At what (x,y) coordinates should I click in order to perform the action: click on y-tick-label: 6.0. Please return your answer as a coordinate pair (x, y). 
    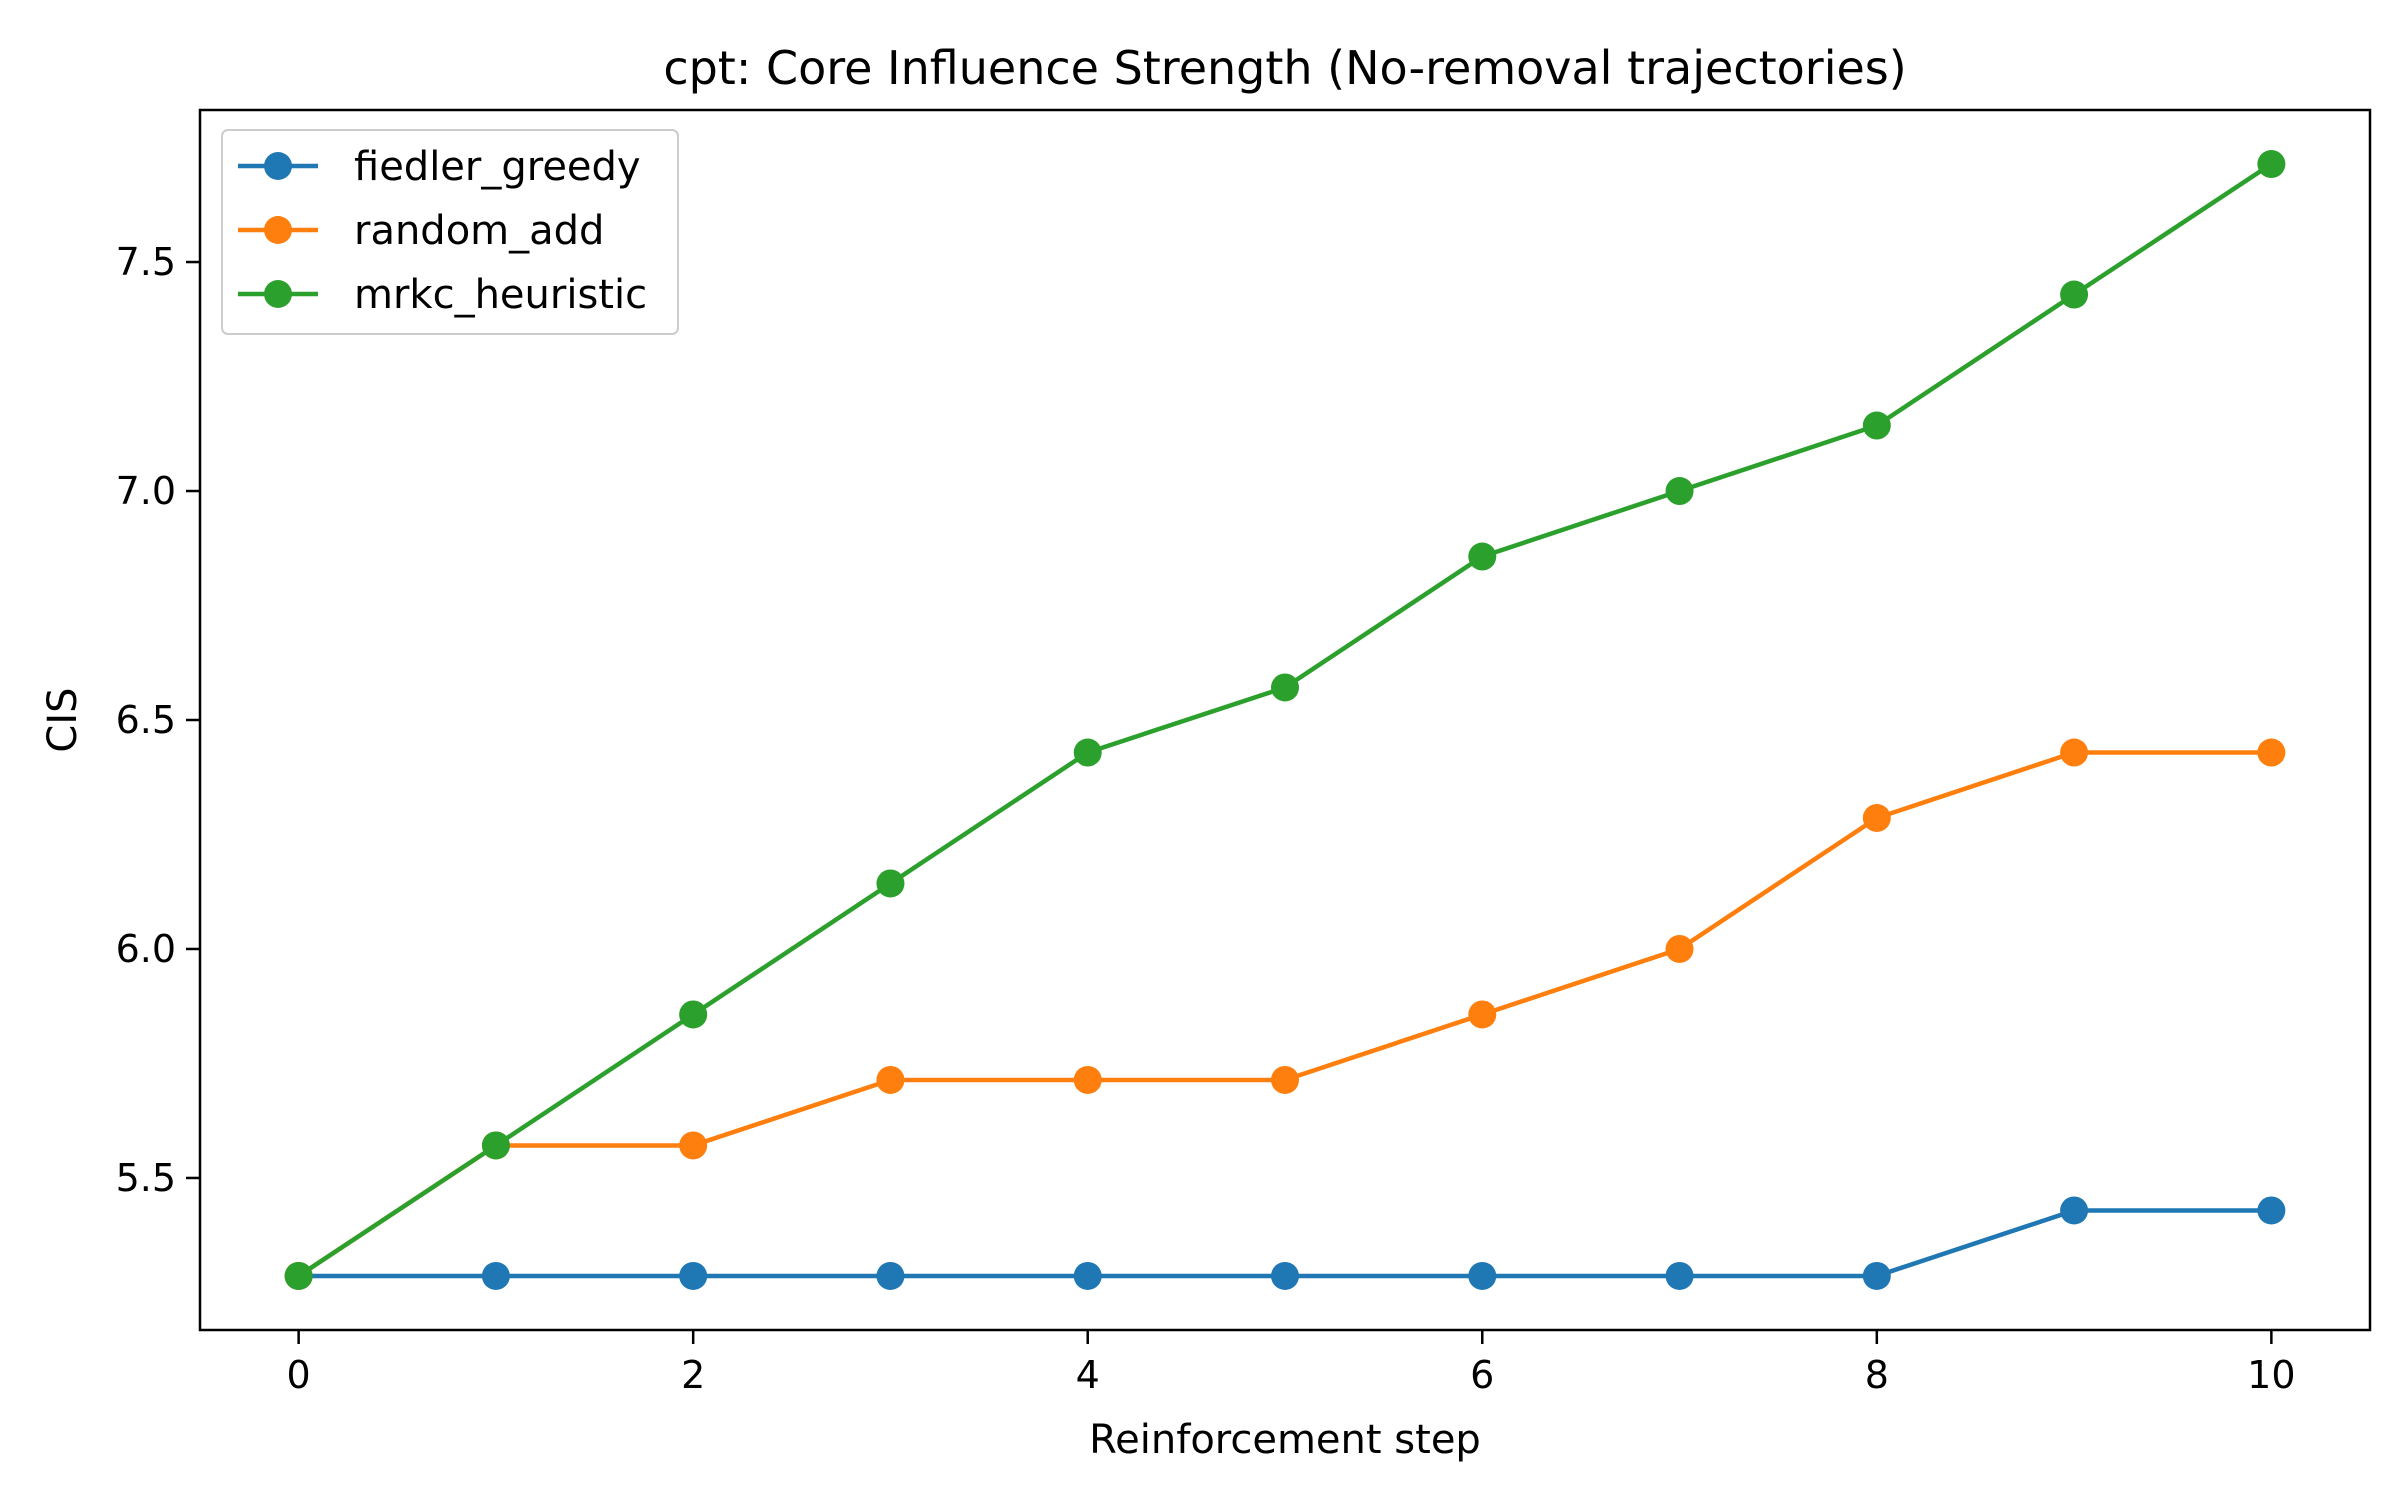
    Looking at the image, I should click on (146, 949).